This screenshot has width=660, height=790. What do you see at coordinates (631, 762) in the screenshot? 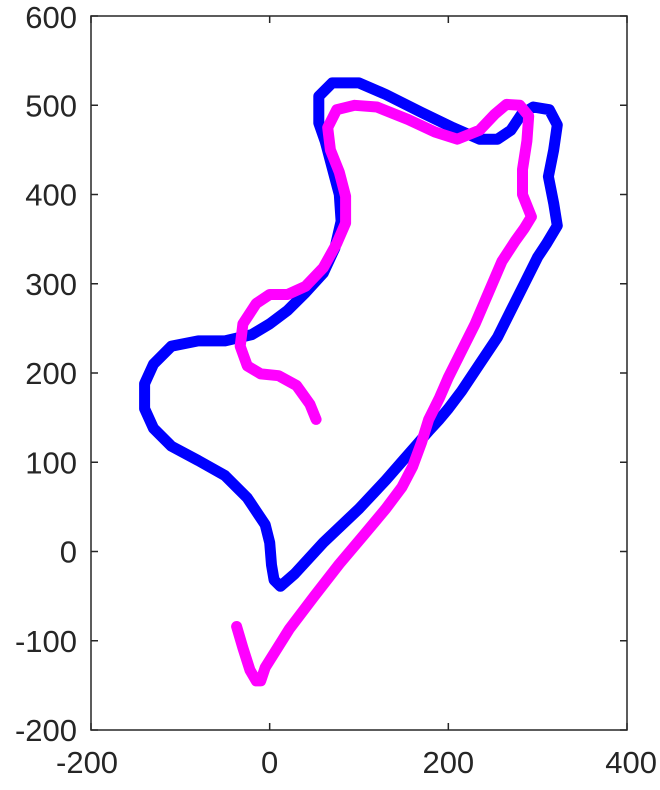
I see `x-tick-label-3: 400` at bounding box center [631, 762].